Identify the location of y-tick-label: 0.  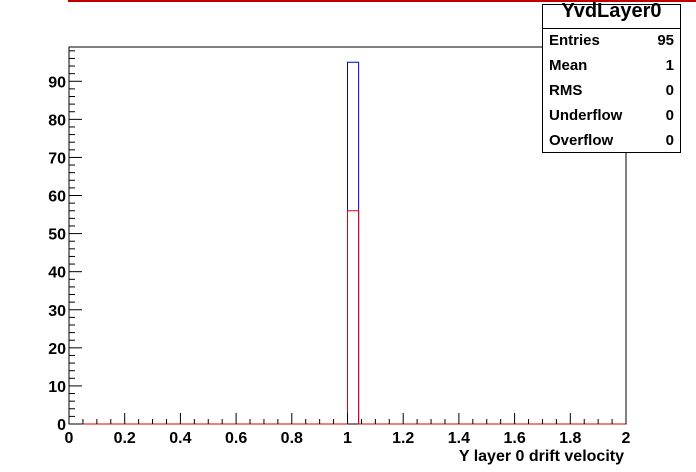
(61, 425).